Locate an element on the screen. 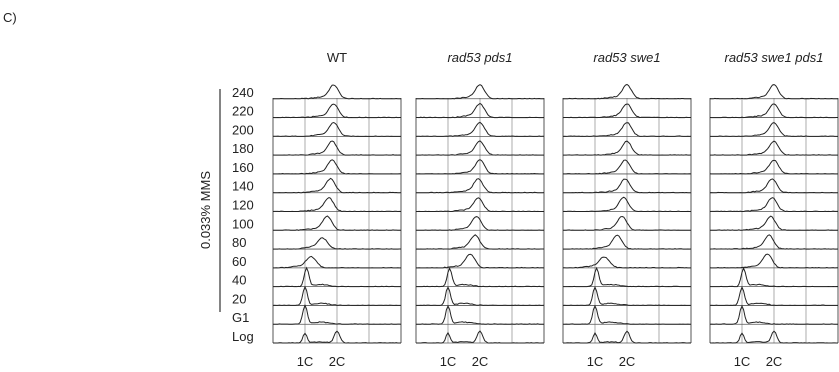  panel-rad53-pds1: rad53 pds1 1C 2C is located at coordinates (480, 209).